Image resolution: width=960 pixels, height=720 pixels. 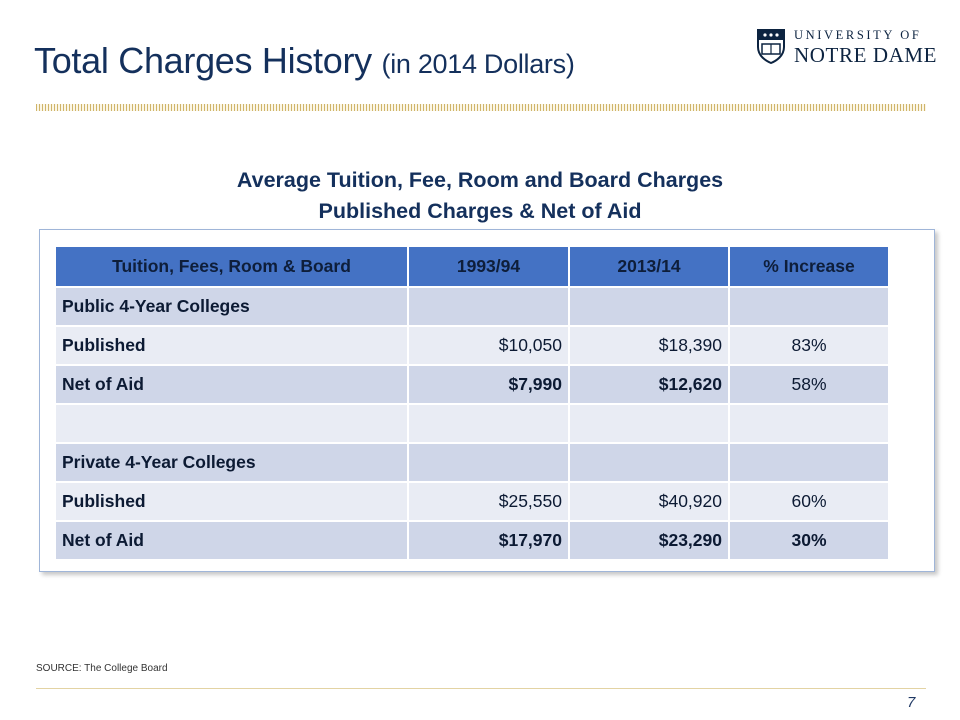 What do you see at coordinates (771, 46) in the screenshot?
I see `crest-icon` at bounding box center [771, 46].